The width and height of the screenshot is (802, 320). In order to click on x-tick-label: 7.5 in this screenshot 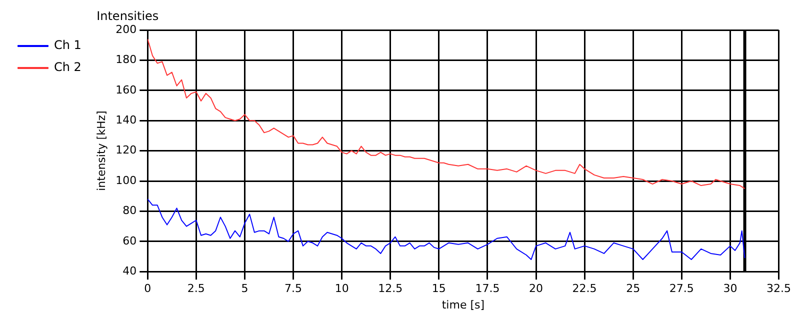, I will do `click(293, 289)`.